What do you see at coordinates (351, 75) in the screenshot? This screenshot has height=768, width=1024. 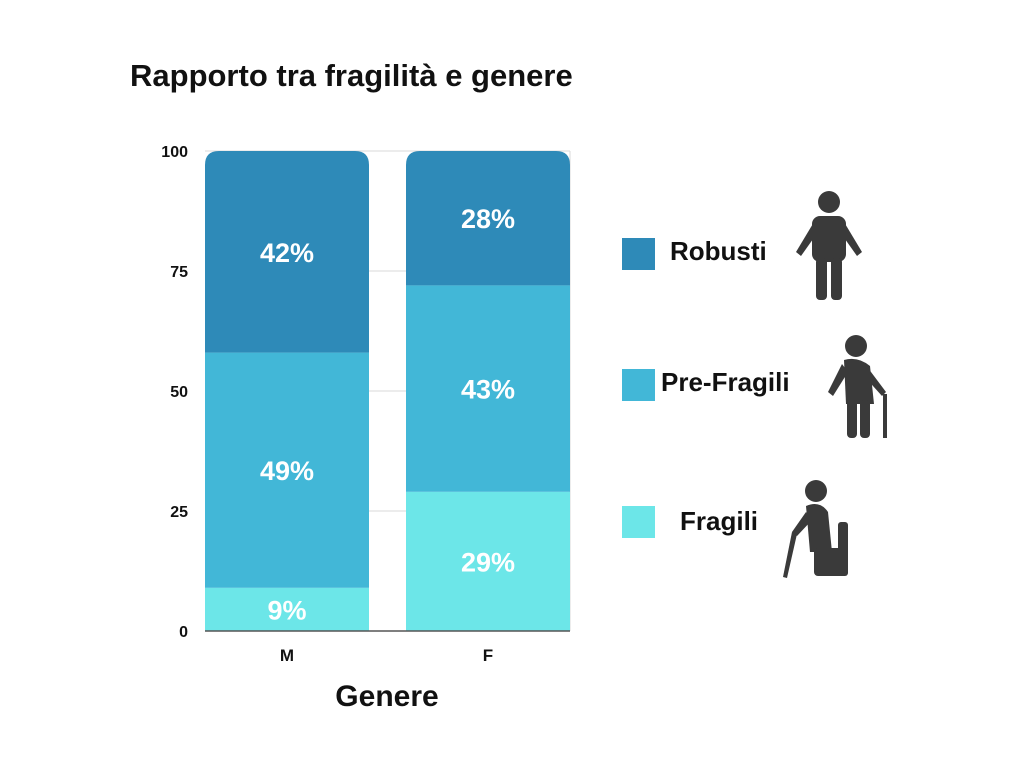 I see `chart-title: Rapporto tra fragilità e genere` at bounding box center [351, 75].